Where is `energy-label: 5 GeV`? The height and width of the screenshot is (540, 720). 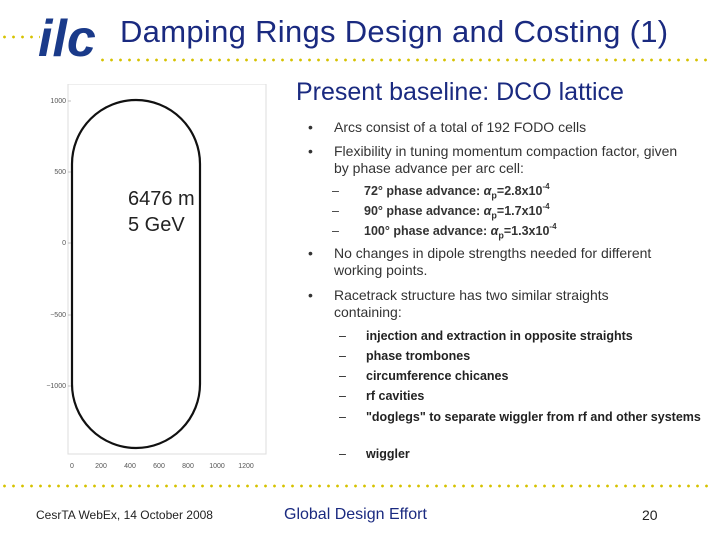
energy-label: 5 GeV is located at coordinates (156, 225).